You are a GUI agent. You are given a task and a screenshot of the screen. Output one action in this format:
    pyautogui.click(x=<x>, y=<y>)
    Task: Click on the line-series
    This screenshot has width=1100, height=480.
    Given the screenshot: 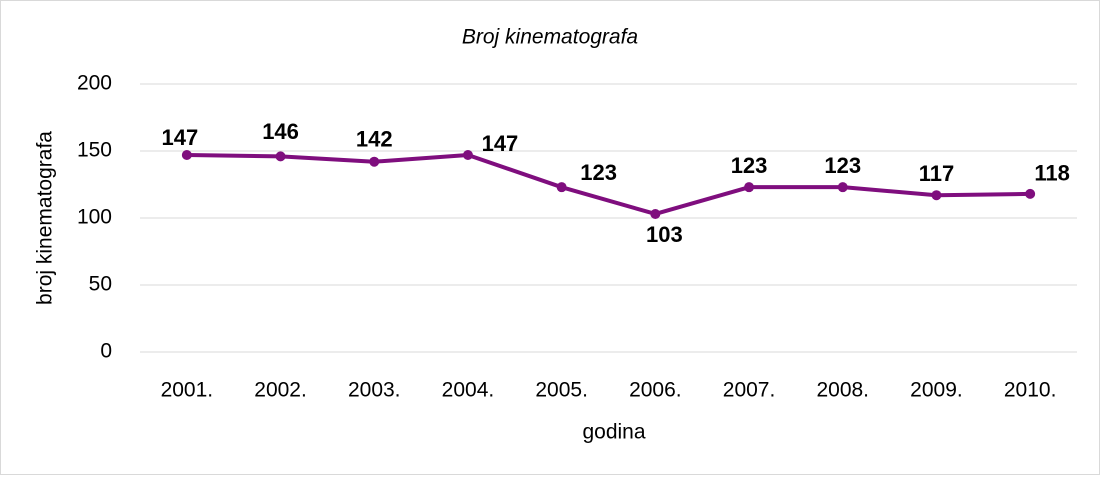 What is the action you would take?
    pyautogui.click(x=608, y=184)
    